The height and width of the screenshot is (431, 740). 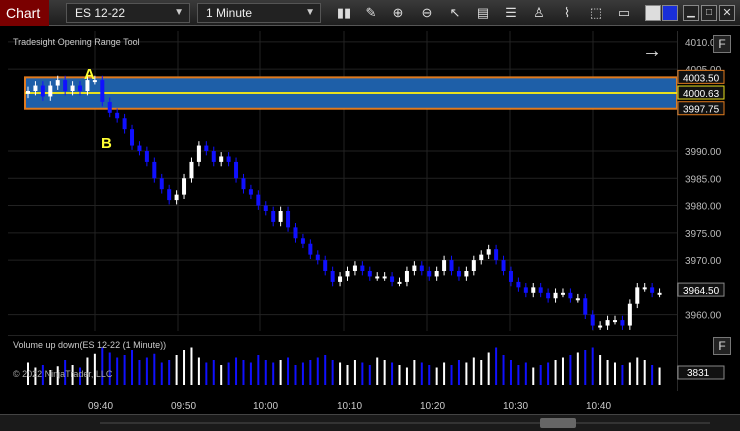 I want to click on close-button: ✕, so click(x=727, y=13).